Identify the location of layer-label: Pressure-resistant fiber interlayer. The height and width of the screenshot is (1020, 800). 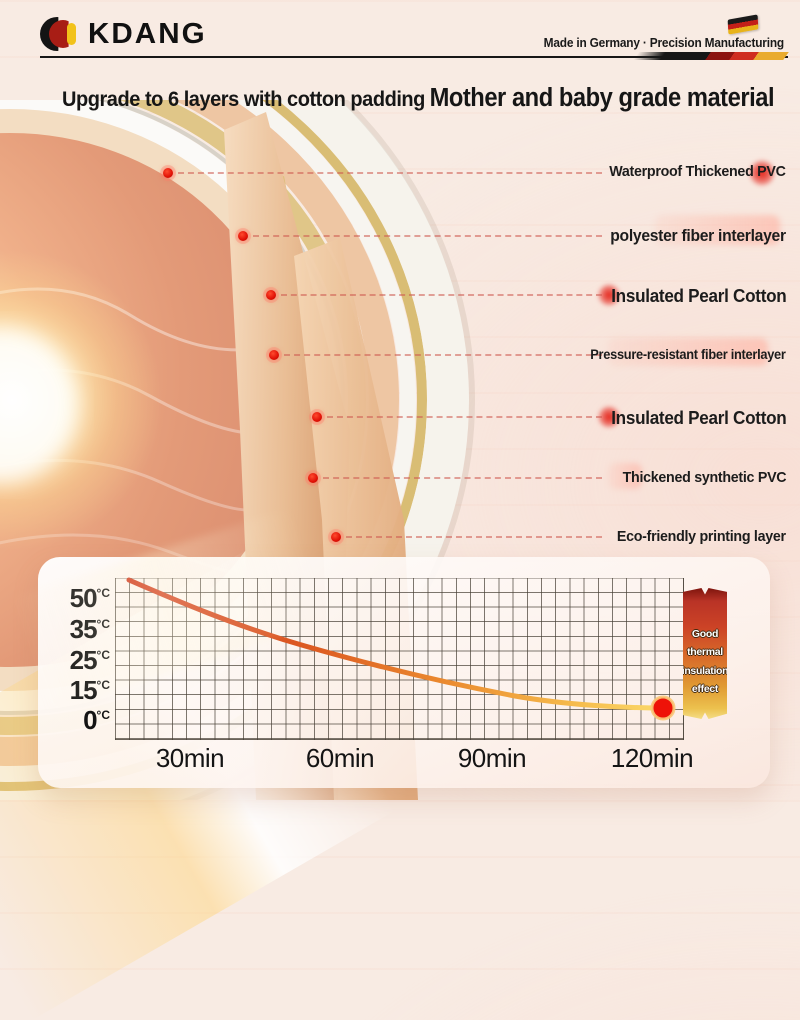
(688, 354).